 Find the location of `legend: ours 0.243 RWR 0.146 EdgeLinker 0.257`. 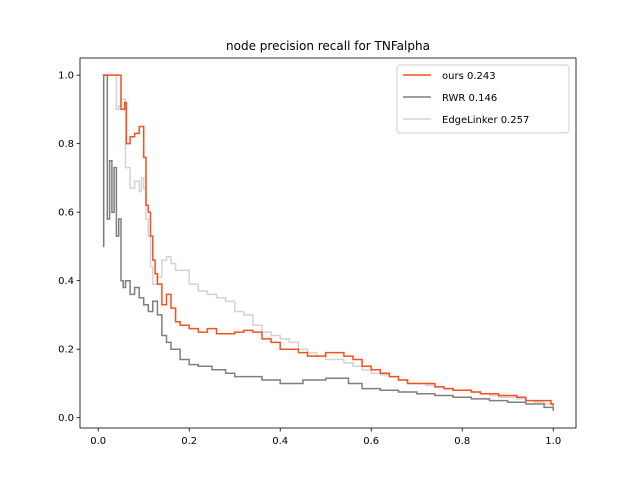

legend: ours 0.243 RWR 0.146 EdgeLinker 0.257 is located at coordinates (483, 99).